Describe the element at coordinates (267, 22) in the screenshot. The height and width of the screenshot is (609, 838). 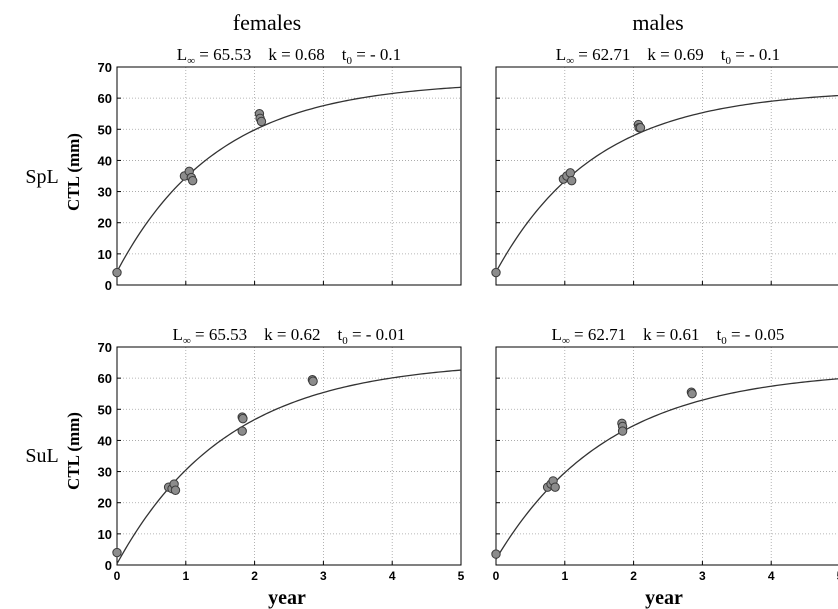
I see `column-header-females: females` at that location.